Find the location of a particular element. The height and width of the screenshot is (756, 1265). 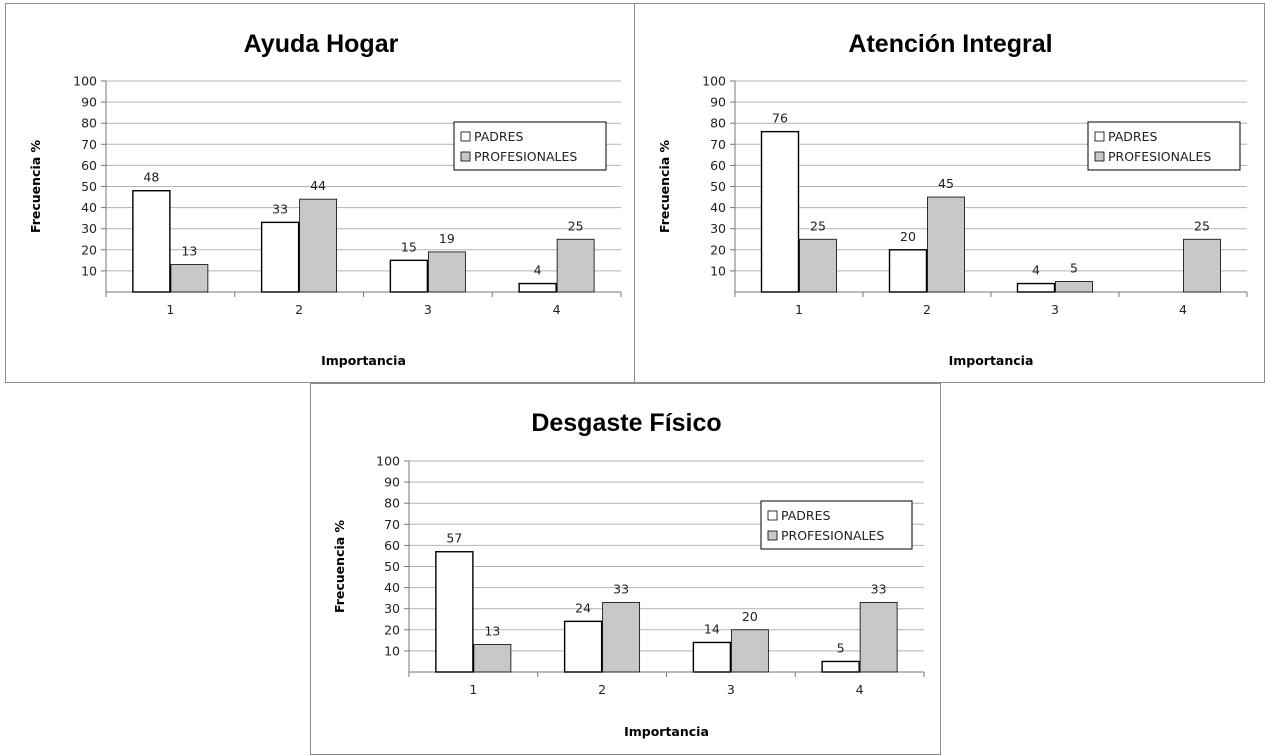

chart-title: Desgaste Físico is located at coordinates (626, 423).